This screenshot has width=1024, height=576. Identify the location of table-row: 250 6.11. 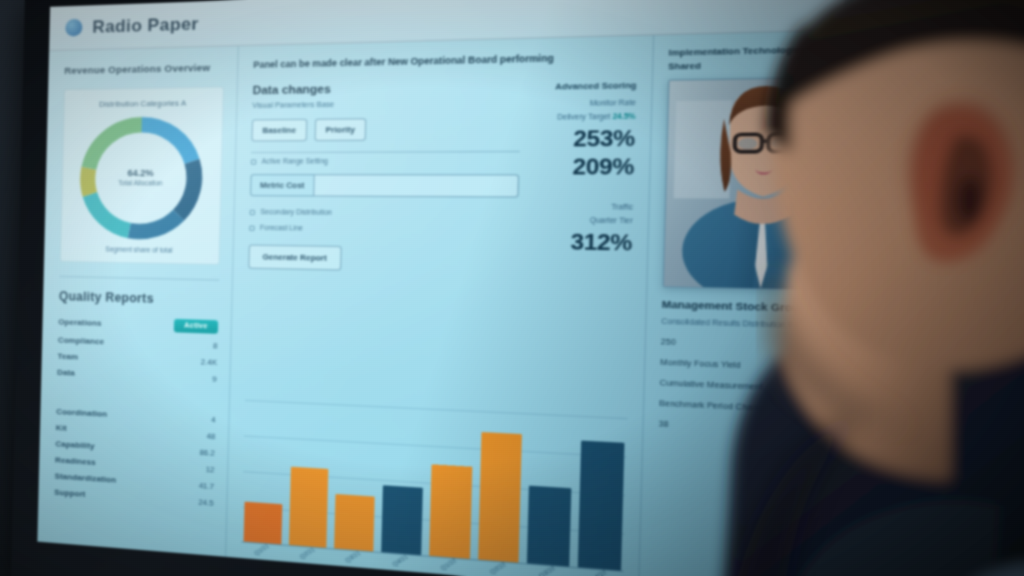
(761, 345).